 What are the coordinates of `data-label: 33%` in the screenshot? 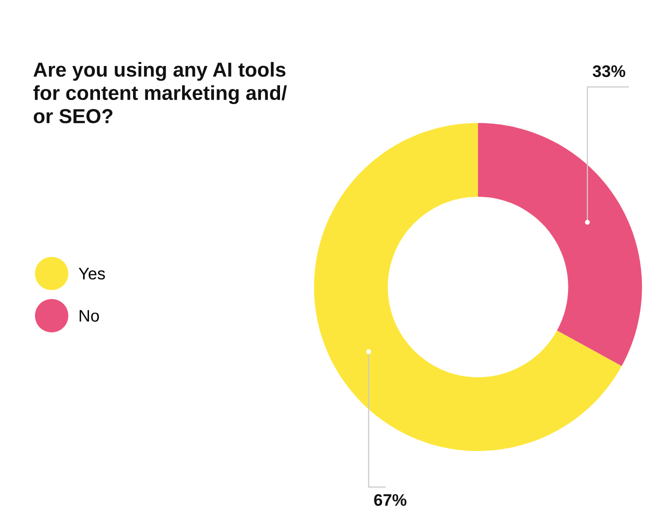 It's located at (609, 71).